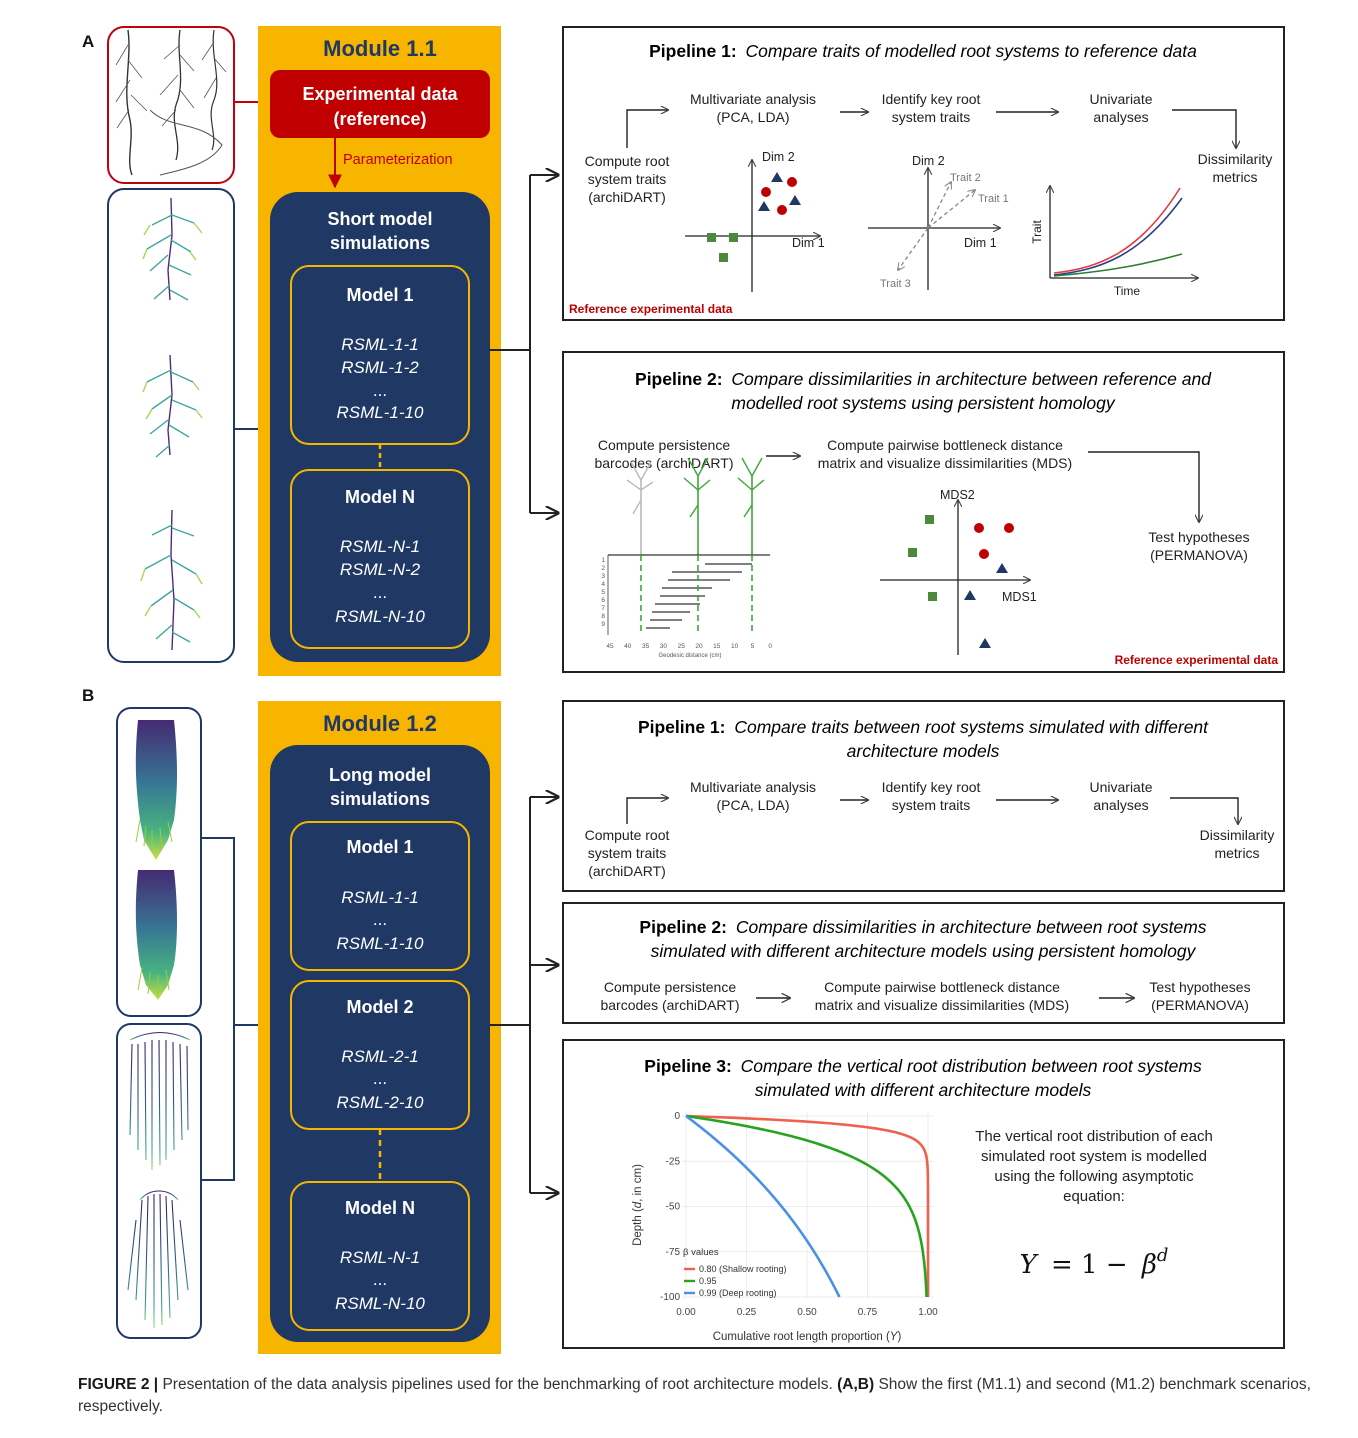 The image size is (1358, 1438). I want to click on chart-y-tick: -25, so click(673, 1161).